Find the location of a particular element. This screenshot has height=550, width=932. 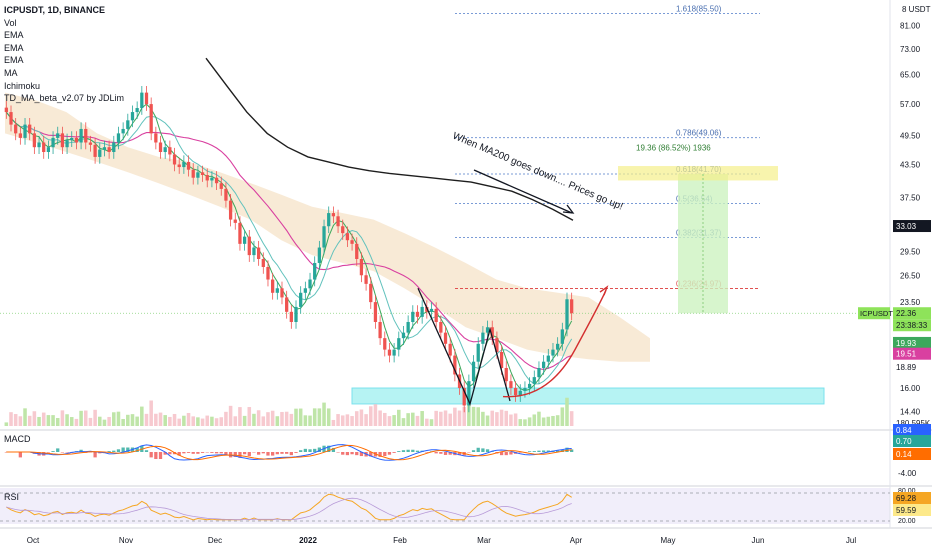

indicator-ichimoku: Ichimoku is located at coordinates (22, 85).